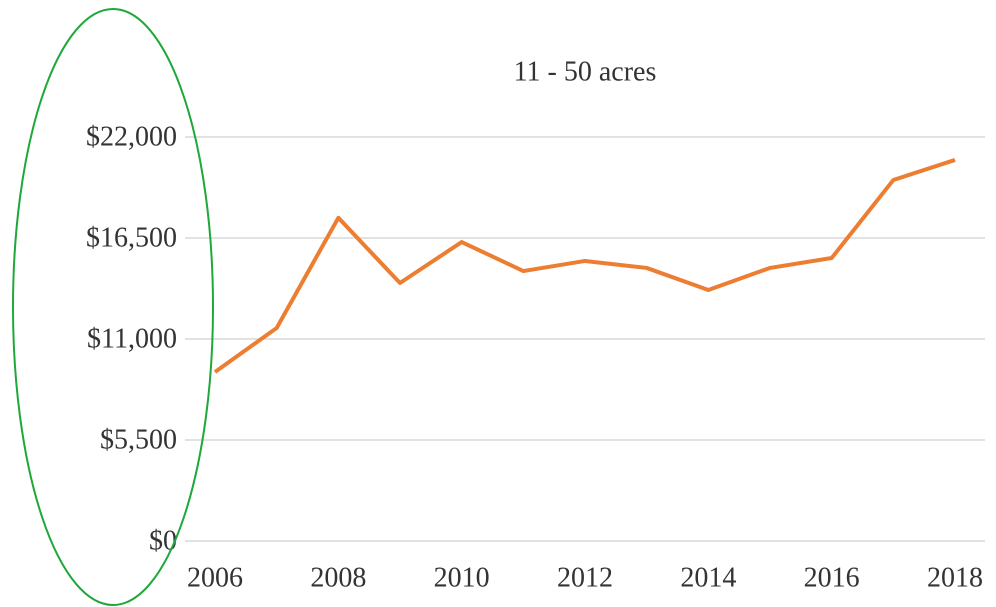 Image resolution: width=996 pixels, height=607 pixels. I want to click on x-tick-label: 2016, so click(832, 577).